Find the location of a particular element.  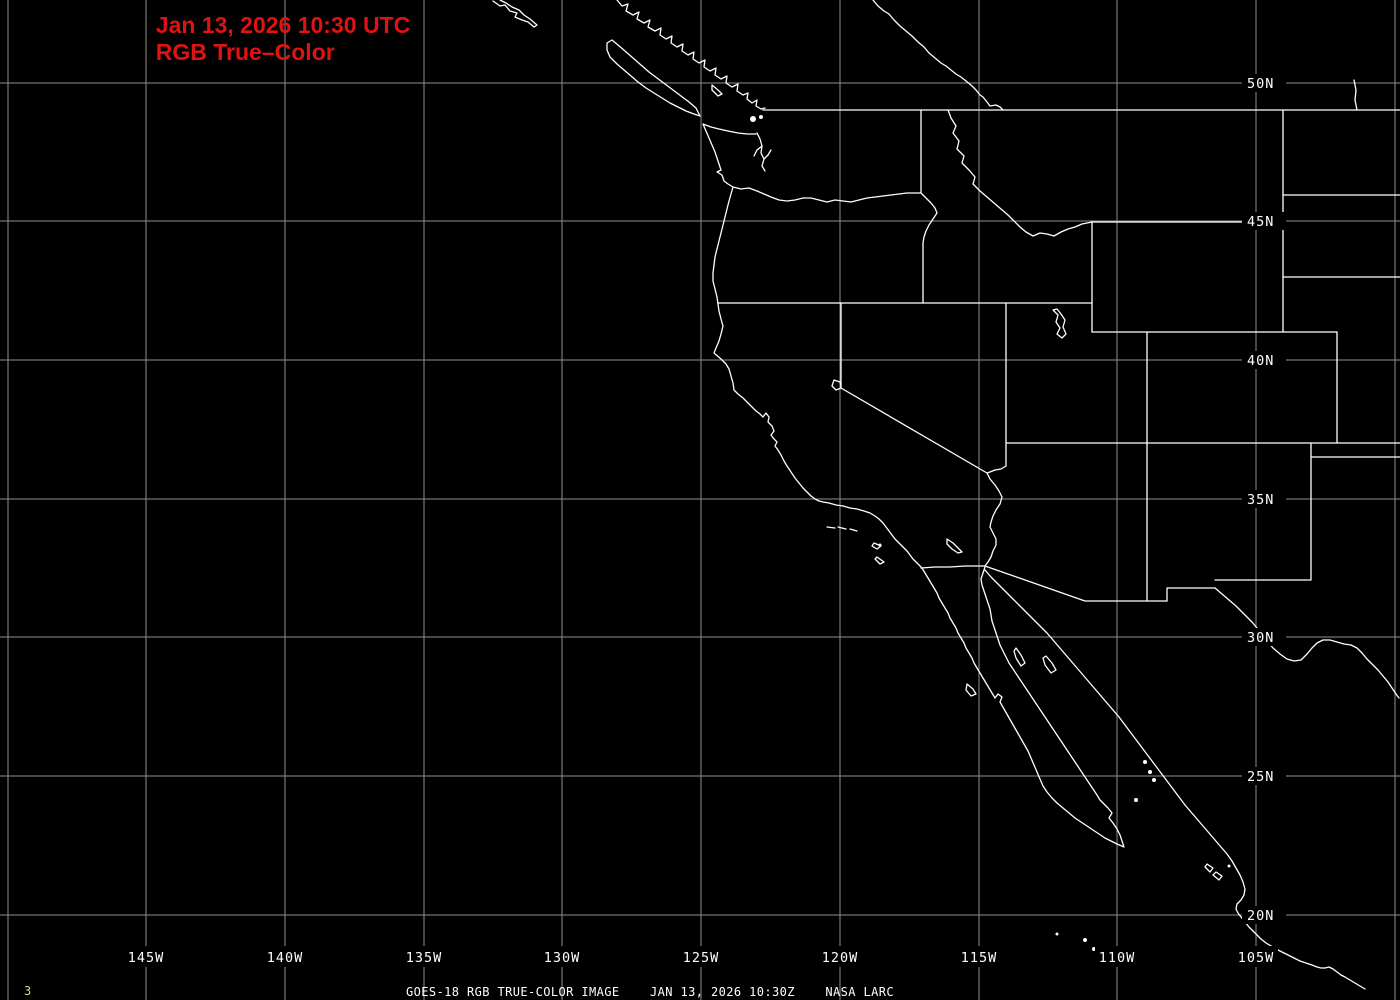

map-outline-nv-az-colorado-river is located at coordinates (995, 504).